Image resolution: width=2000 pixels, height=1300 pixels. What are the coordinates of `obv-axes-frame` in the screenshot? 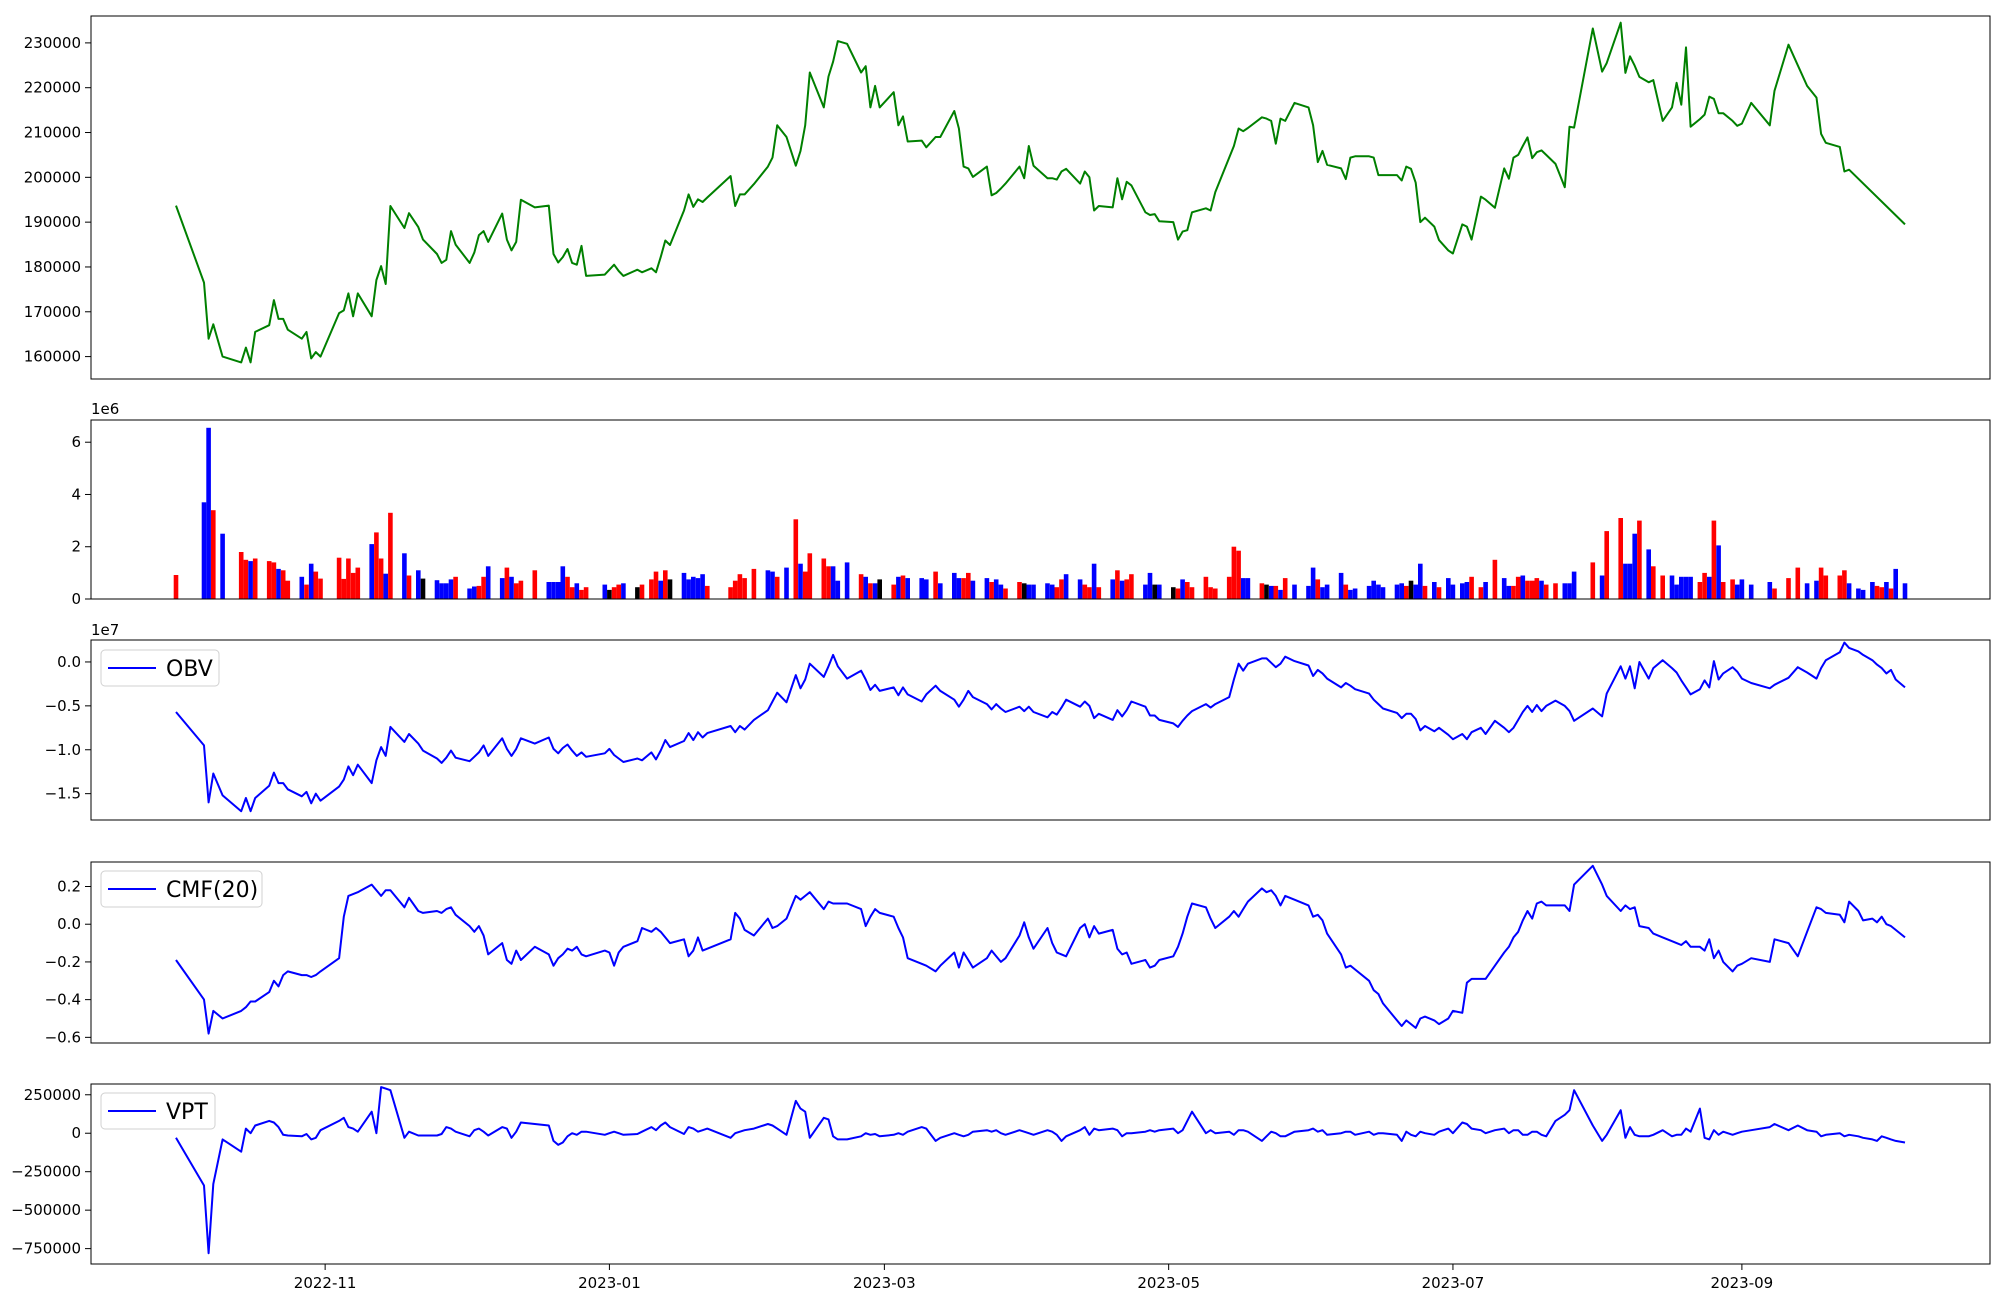 It's located at (1040, 730).